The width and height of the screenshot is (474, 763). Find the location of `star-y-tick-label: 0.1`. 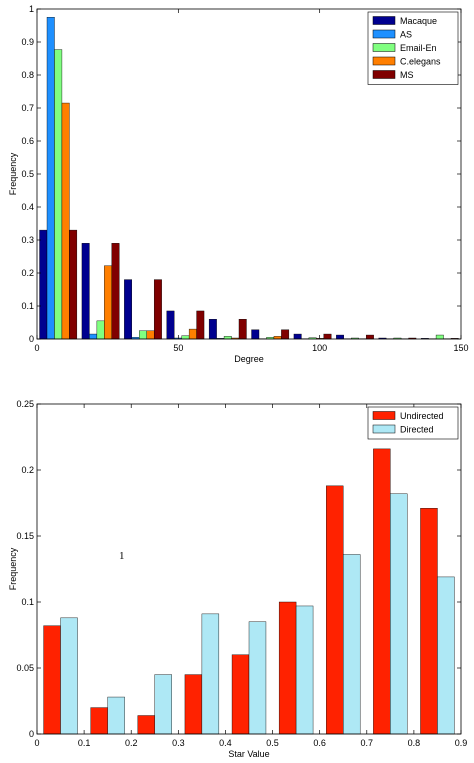

star-y-tick-label: 0.1 is located at coordinates (27, 602).